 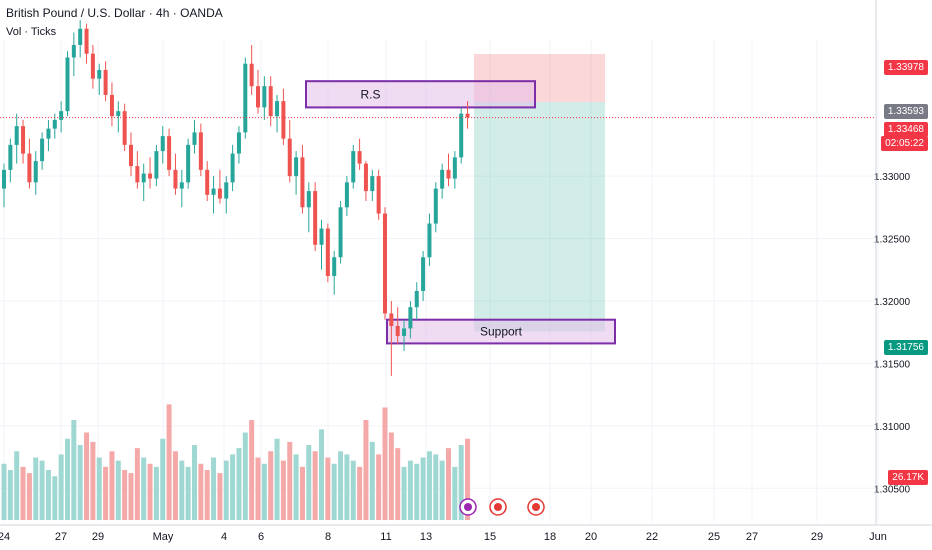 I want to click on chart-title: British Pound / U.S. Dollar · 4h · OANDA, so click(x=114, y=13).